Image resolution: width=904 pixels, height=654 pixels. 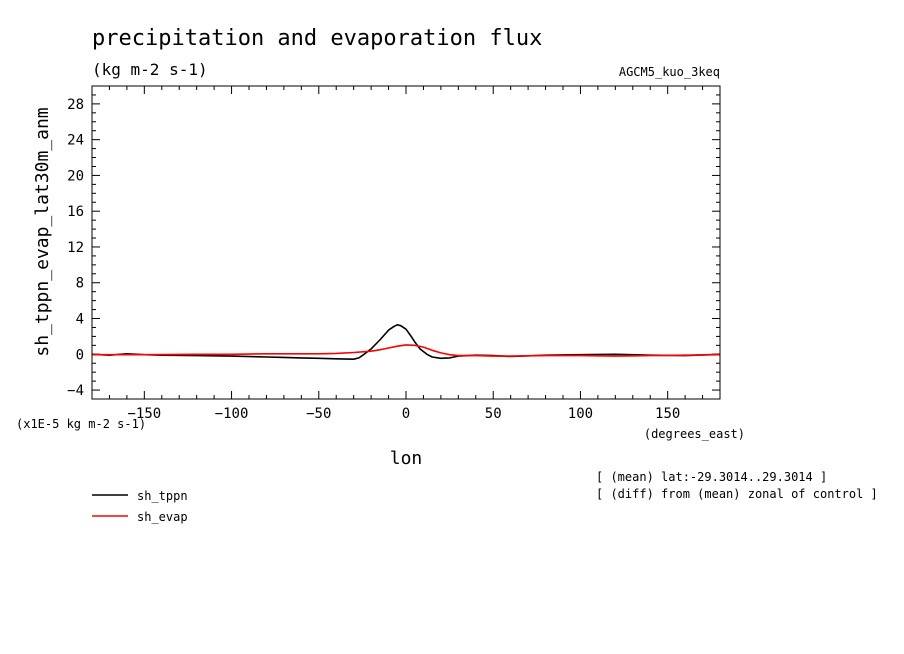 What do you see at coordinates (317, 38) in the screenshot?
I see `chart-title: precipitation and evaporation flux` at bounding box center [317, 38].